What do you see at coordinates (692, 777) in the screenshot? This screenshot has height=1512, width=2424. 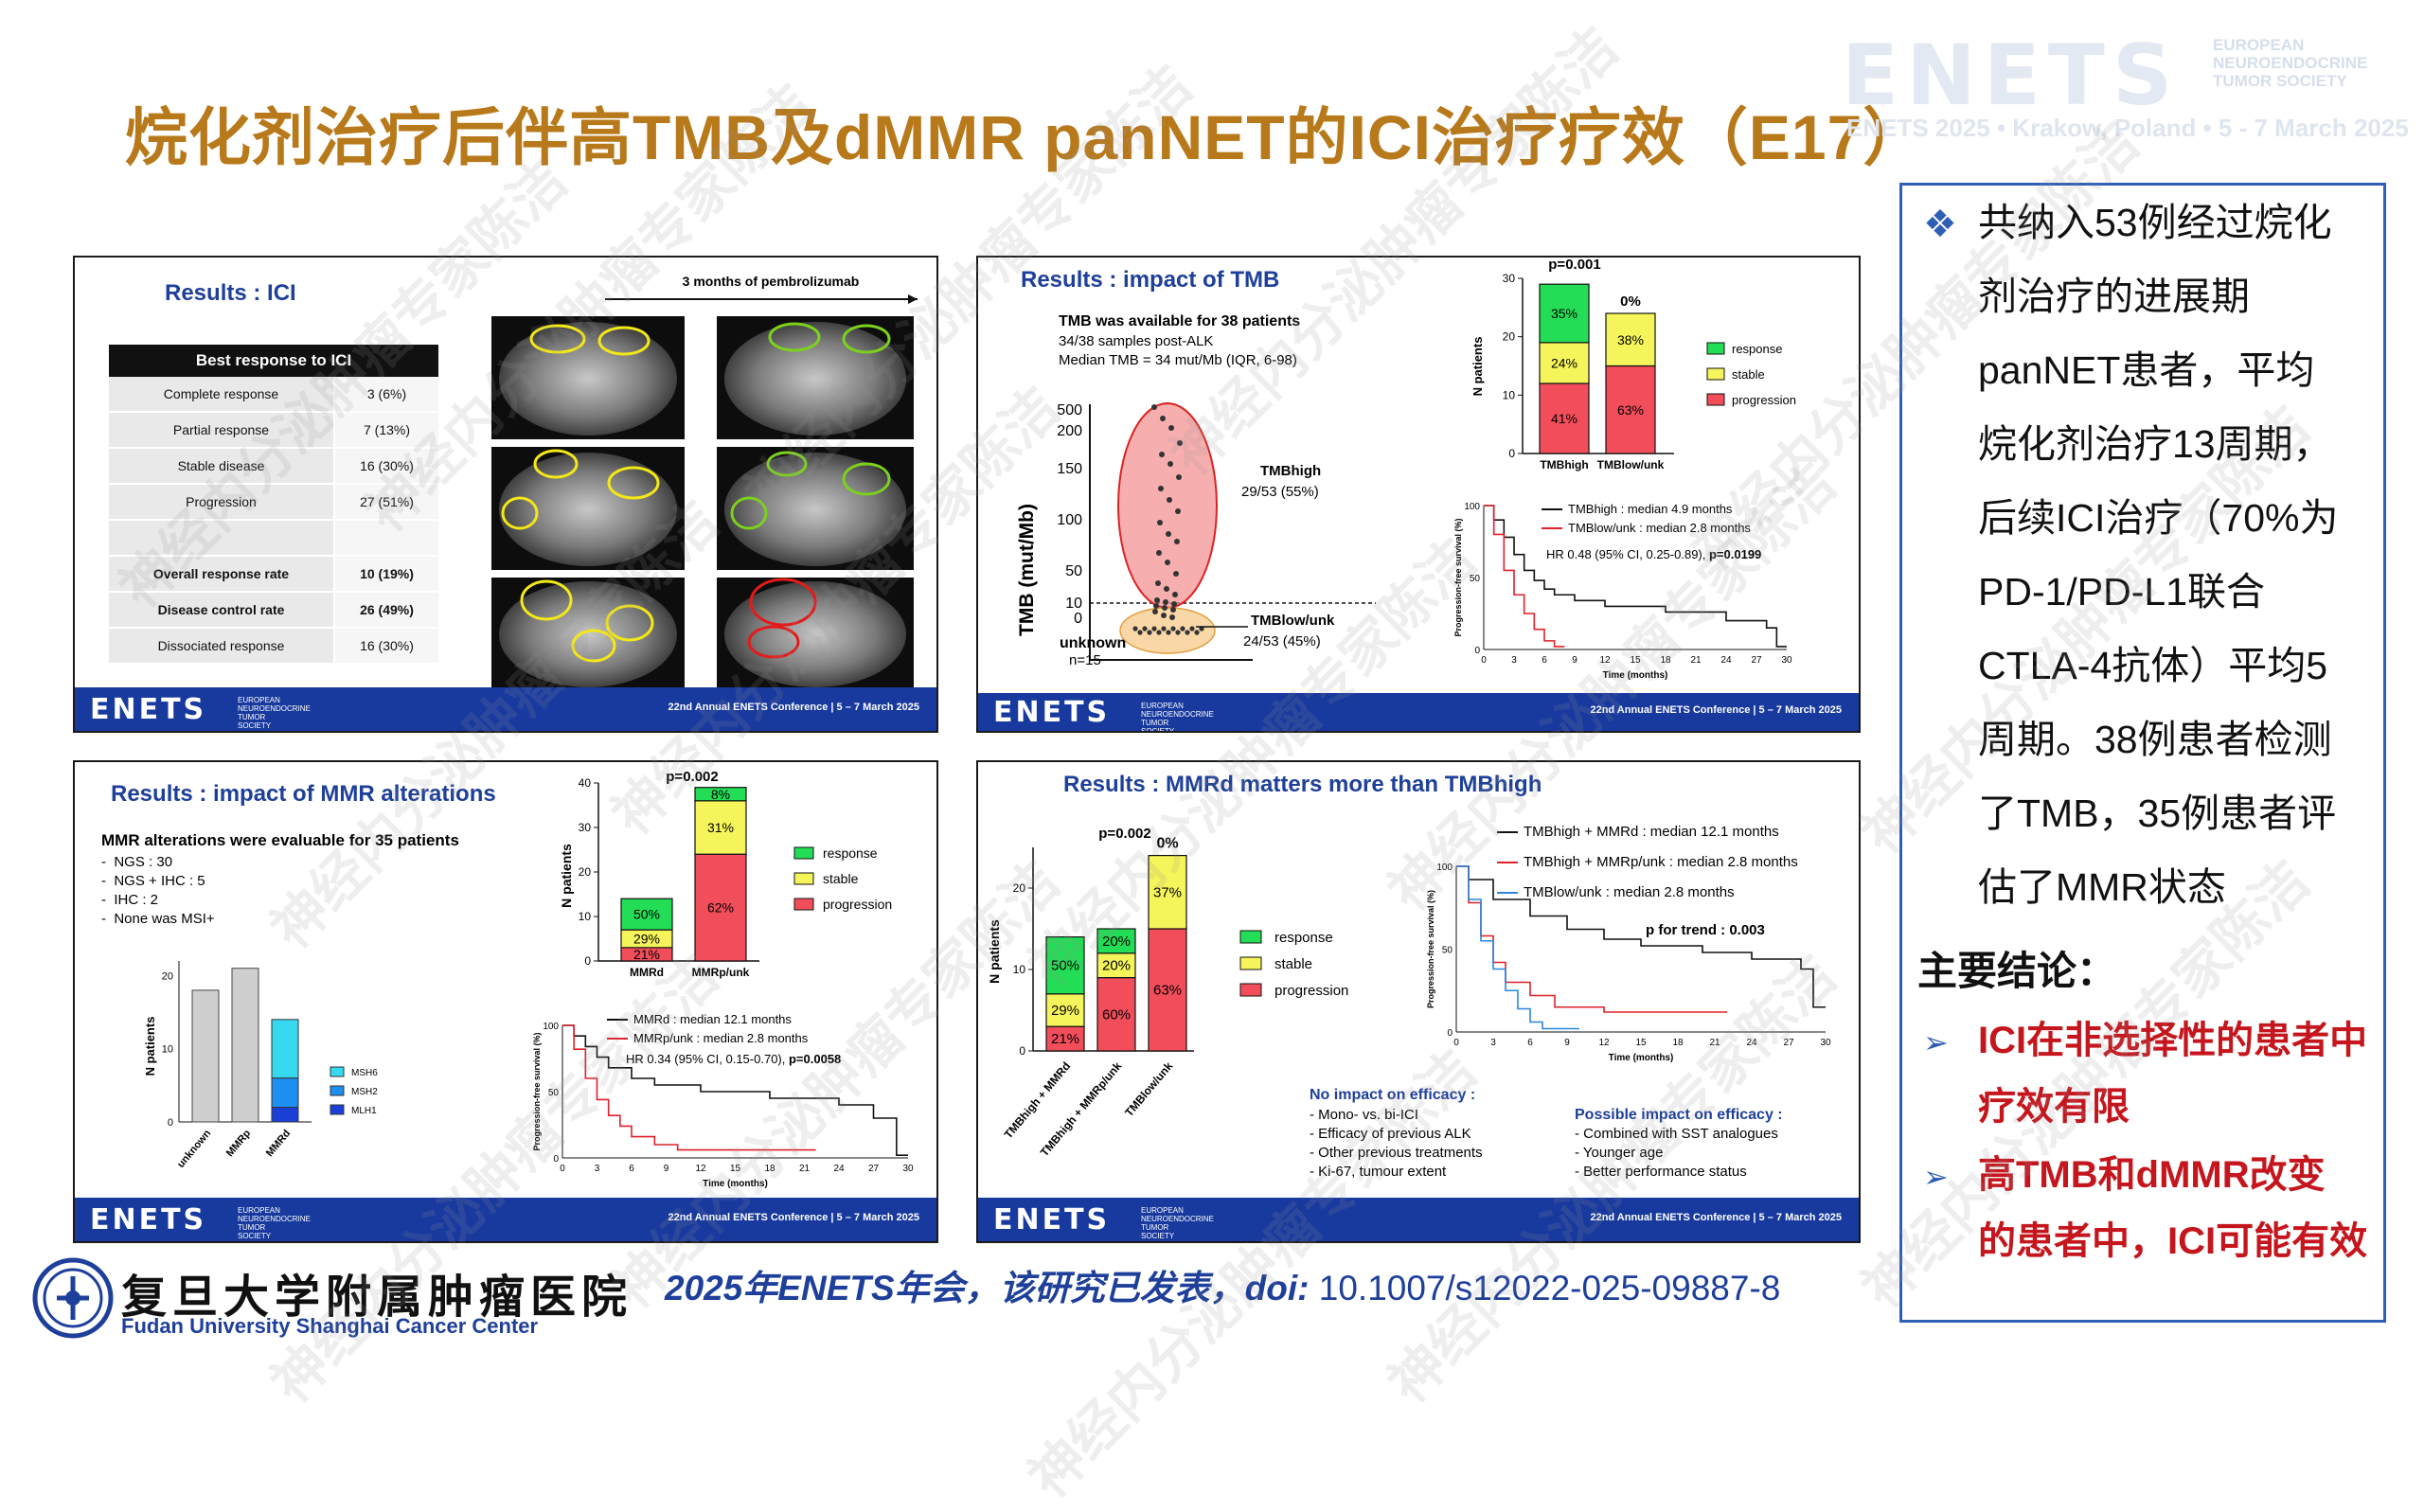 I see `svg-text: p=0.002` at bounding box center [692, 777].